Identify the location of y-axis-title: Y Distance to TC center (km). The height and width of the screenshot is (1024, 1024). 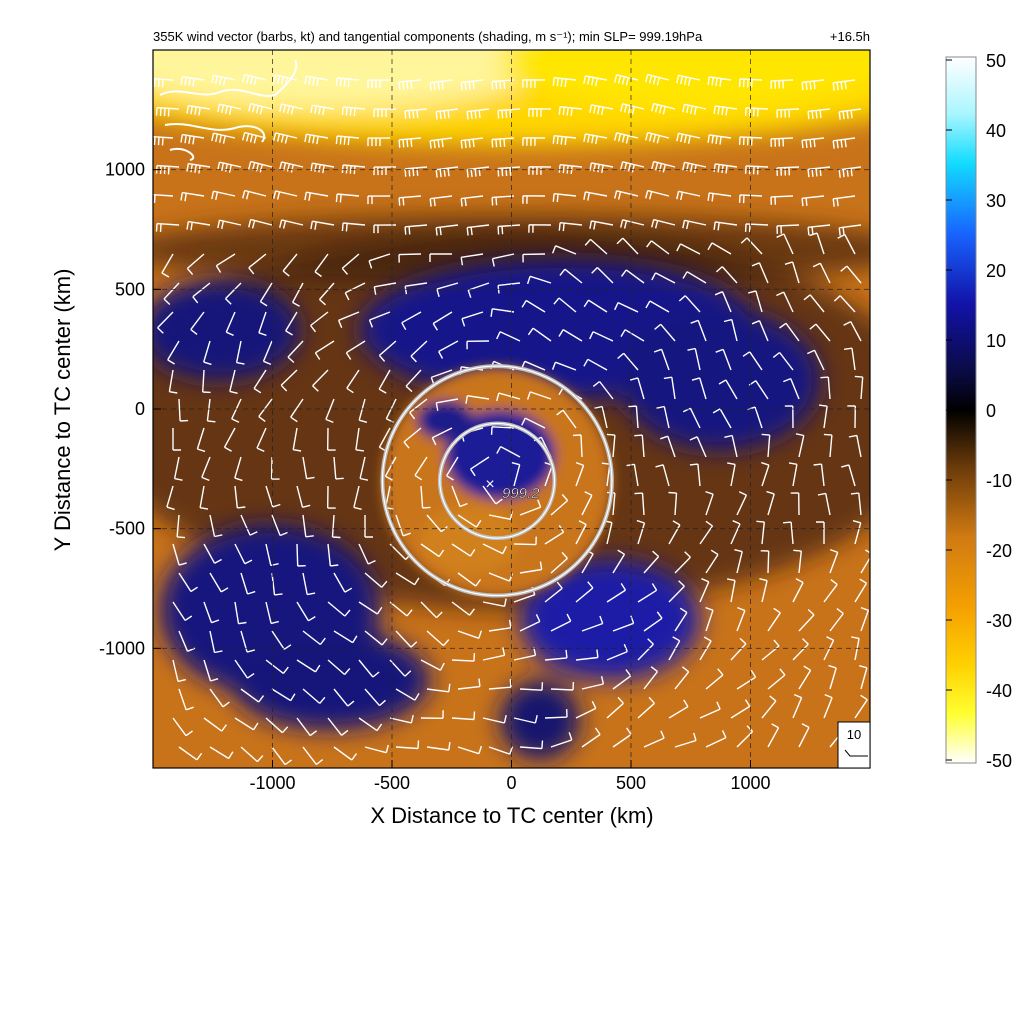
(62, 410).